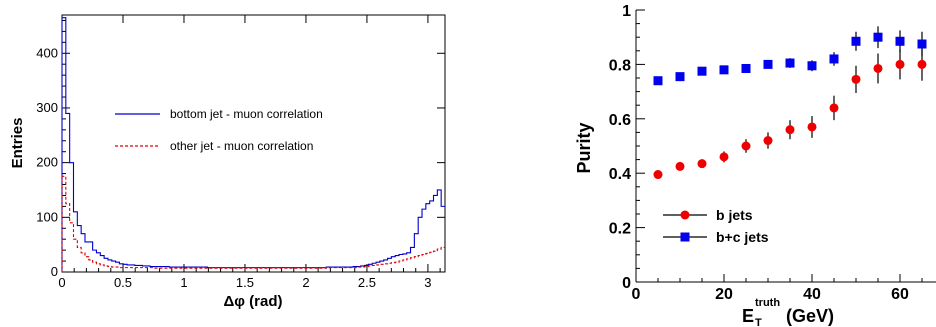  I want to click on purity-legend: b jets b+c jets, so click(716, 226).